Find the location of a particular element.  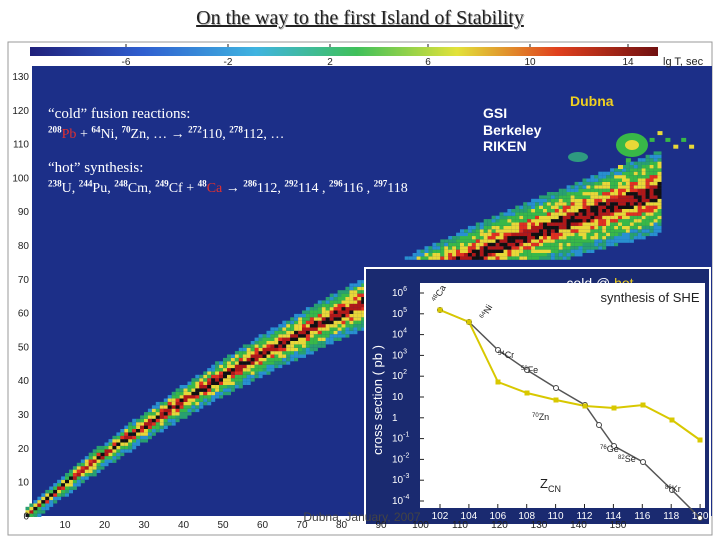

x-axis-label: 80 is located at coordinates (342, 525).